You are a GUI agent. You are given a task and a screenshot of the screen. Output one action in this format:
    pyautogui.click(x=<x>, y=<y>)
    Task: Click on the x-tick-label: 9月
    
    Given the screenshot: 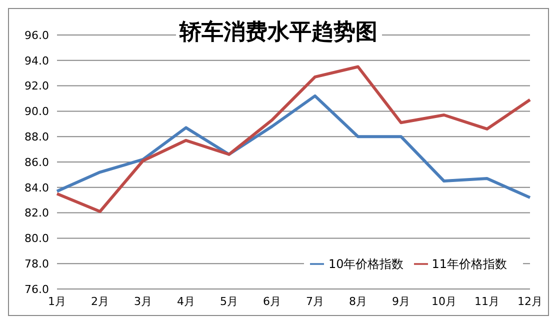 What is the action you would take?
    pyautogui.click(x=401, y=301)
    